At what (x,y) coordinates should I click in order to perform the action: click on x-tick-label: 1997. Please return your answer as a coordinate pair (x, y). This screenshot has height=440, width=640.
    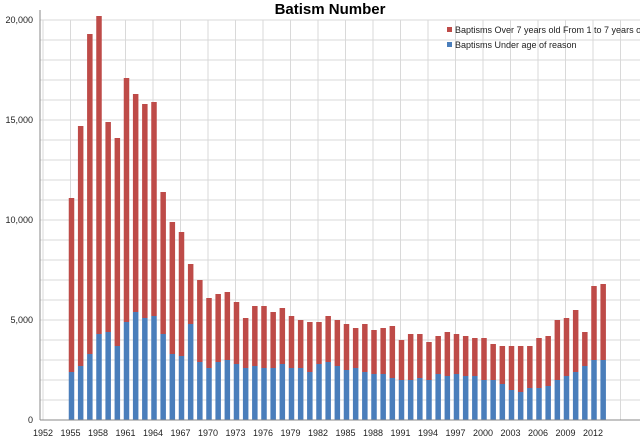
    Looking at the image, I should click on (455, 433).